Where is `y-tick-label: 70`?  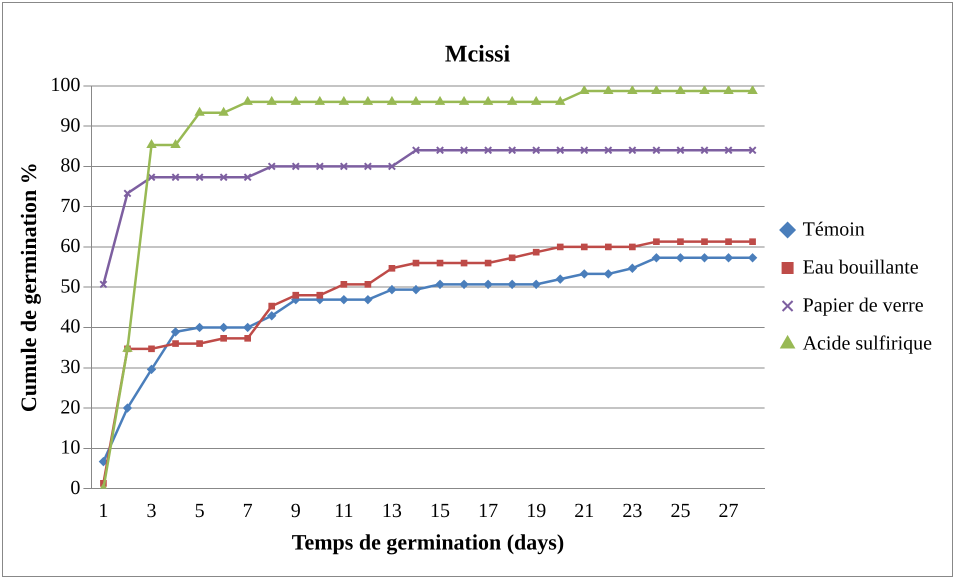
y-tick-label: 70 is located at coordinates (70, 205).